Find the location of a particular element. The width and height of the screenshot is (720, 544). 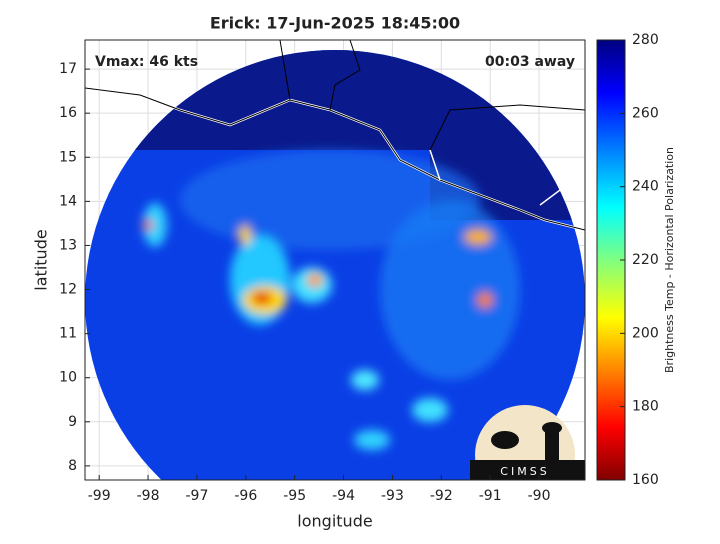

colorbar-tick-label: 200 is located at coordinates (645, 333).